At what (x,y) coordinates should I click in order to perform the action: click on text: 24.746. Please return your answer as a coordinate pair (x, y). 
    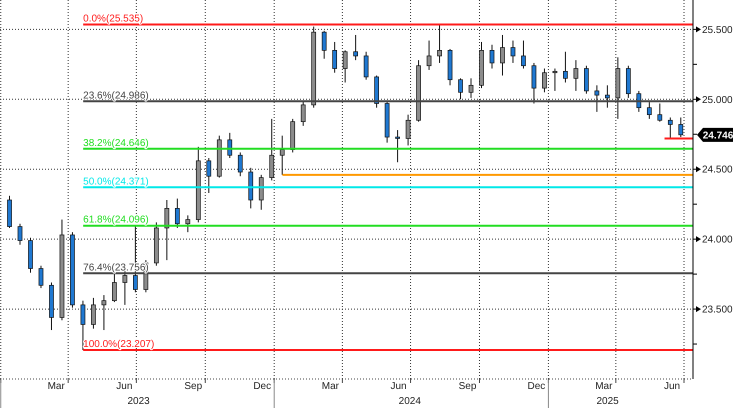
    Looking at the image, I should click on (717, 136).